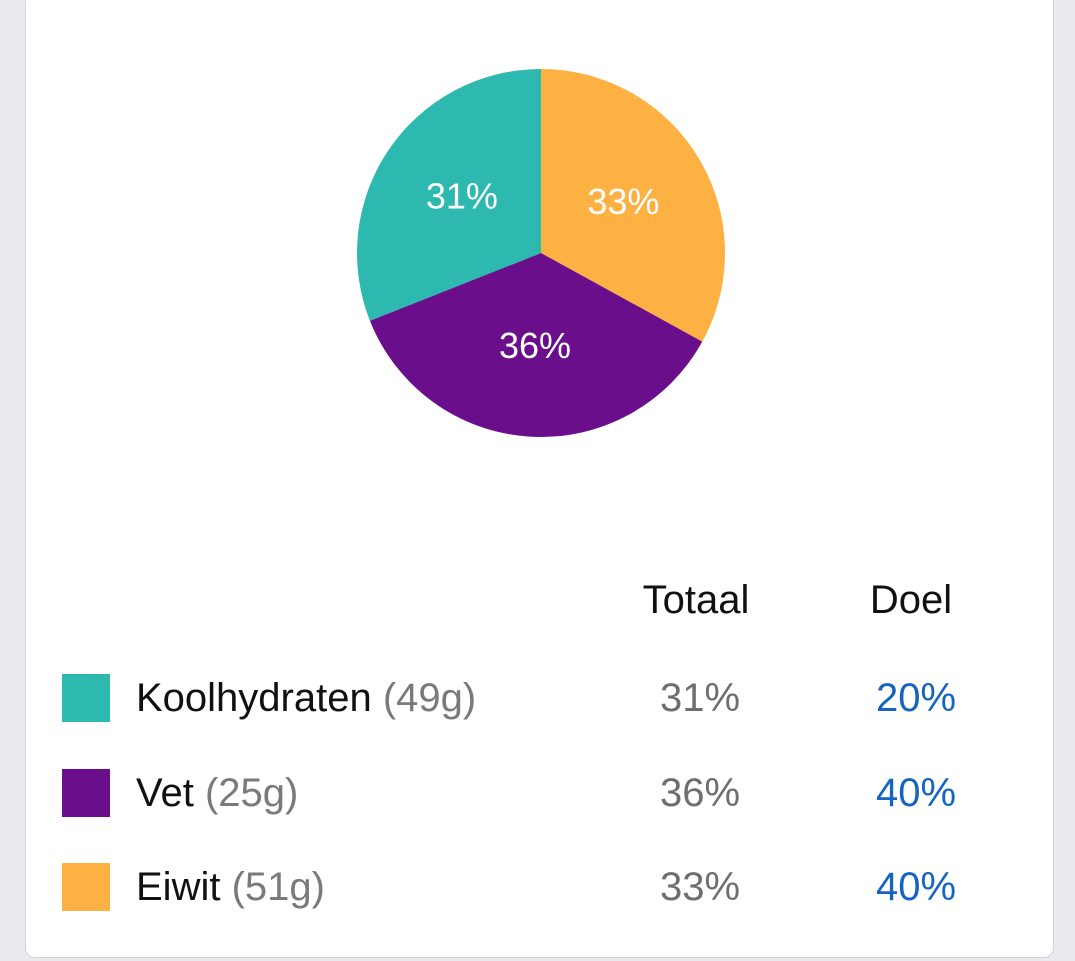 This screenshot has height=961, width=1075. I want to click on macro-total: 36%, so click(700, 793).